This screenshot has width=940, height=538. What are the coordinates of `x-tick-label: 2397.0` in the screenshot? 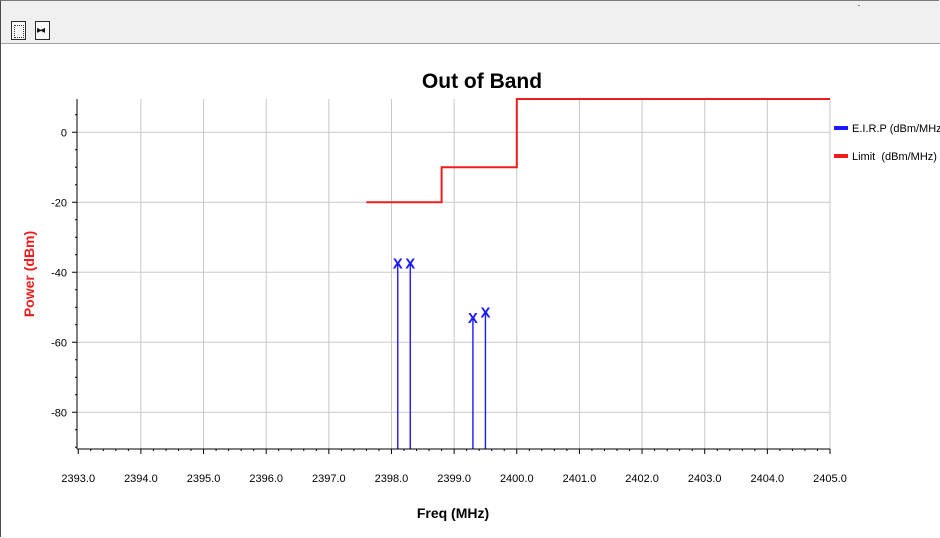 It's located at (329, 479).